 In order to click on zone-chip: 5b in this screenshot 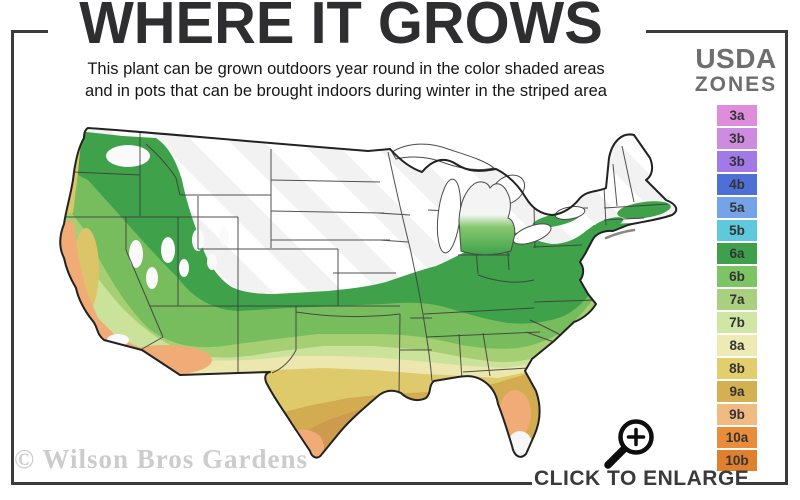, I will do `click(737, 230)`.